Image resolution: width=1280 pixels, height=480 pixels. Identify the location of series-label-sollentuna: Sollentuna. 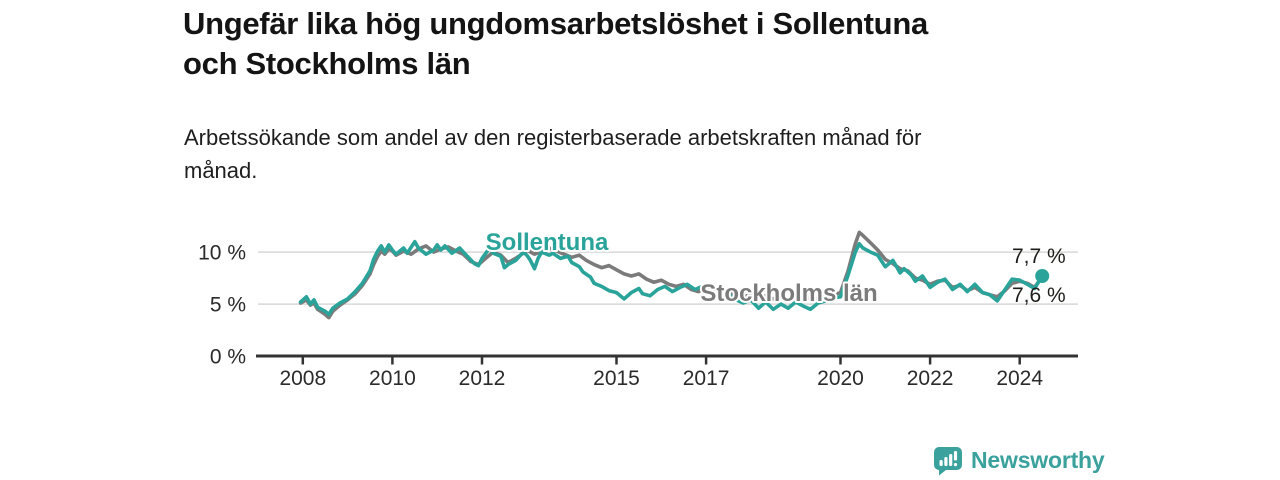
(547, 242).